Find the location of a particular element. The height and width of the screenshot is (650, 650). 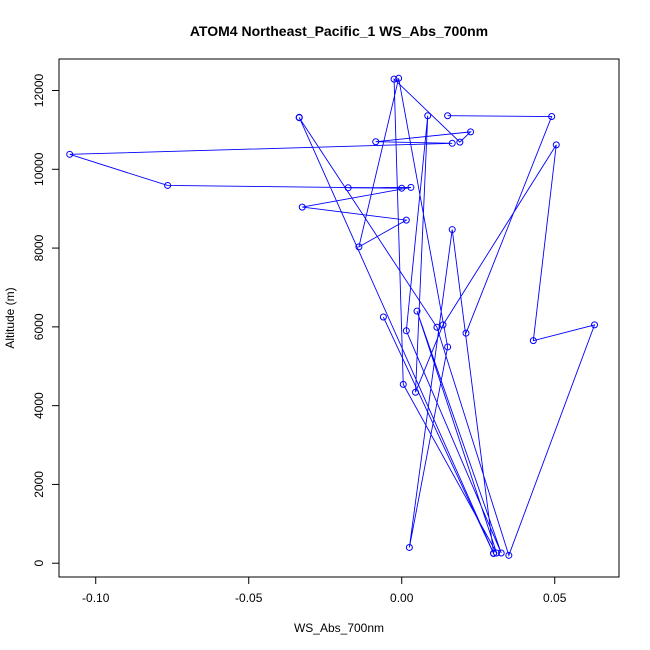

chart-title: ATOM4 Northeast_Pacific_1 WS_Abs_700nm is located at coordinates (339, 31).